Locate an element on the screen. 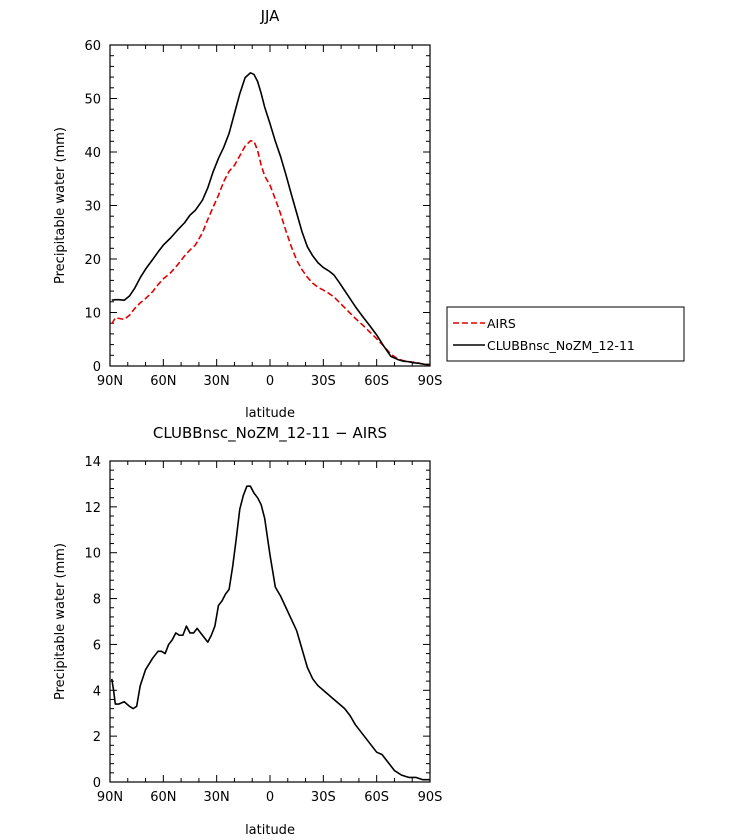 The width and height of the screenshot is (733, 840). legend-label: CLUBBnsc_NoZM_12-11 is located at coordinates (561, 345).